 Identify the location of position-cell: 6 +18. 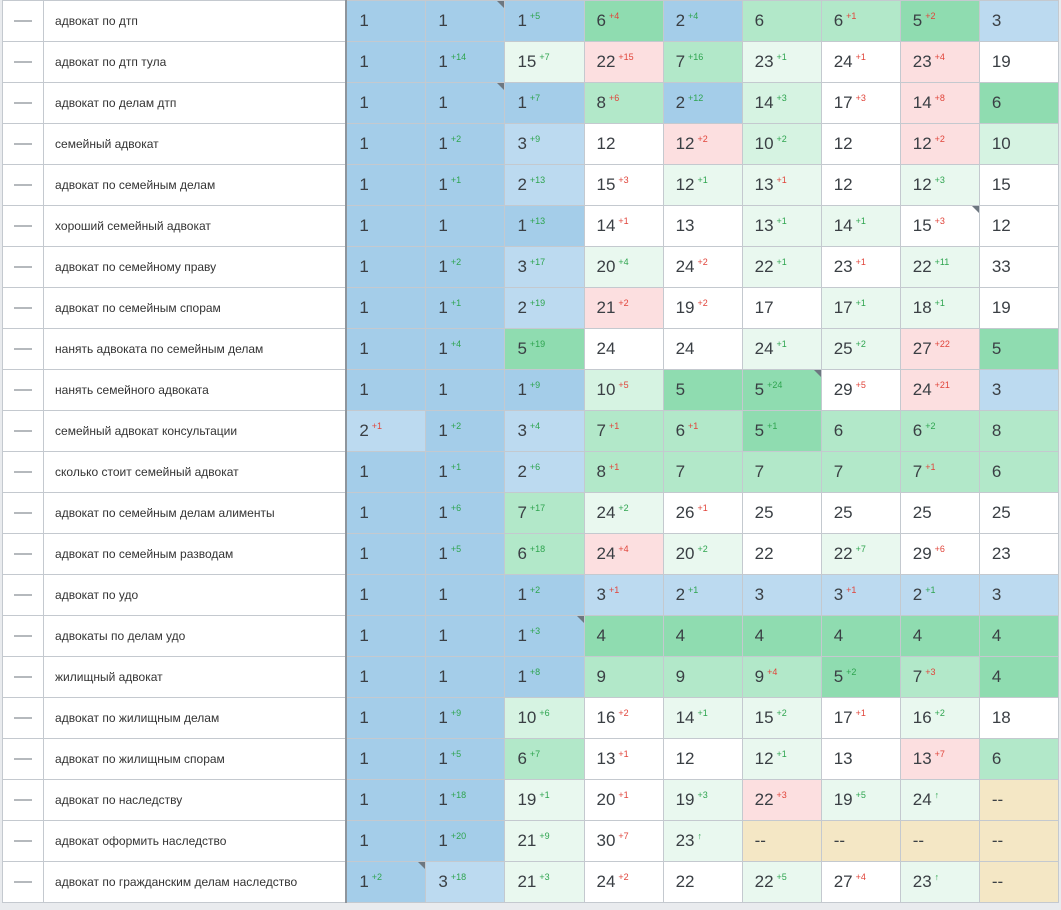
(544, 554).